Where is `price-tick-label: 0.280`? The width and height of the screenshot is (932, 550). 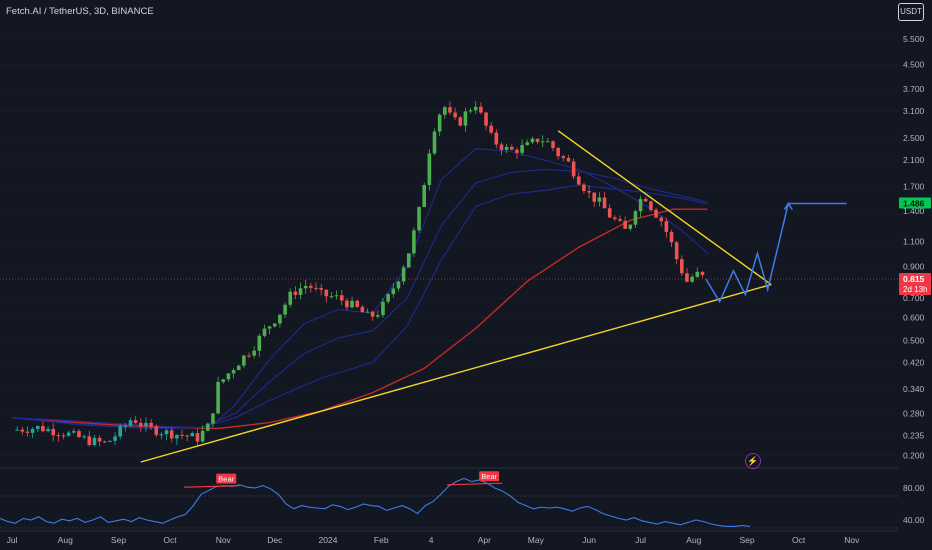 price-tick-label: 0.280 is located at coordinates (914, 413).